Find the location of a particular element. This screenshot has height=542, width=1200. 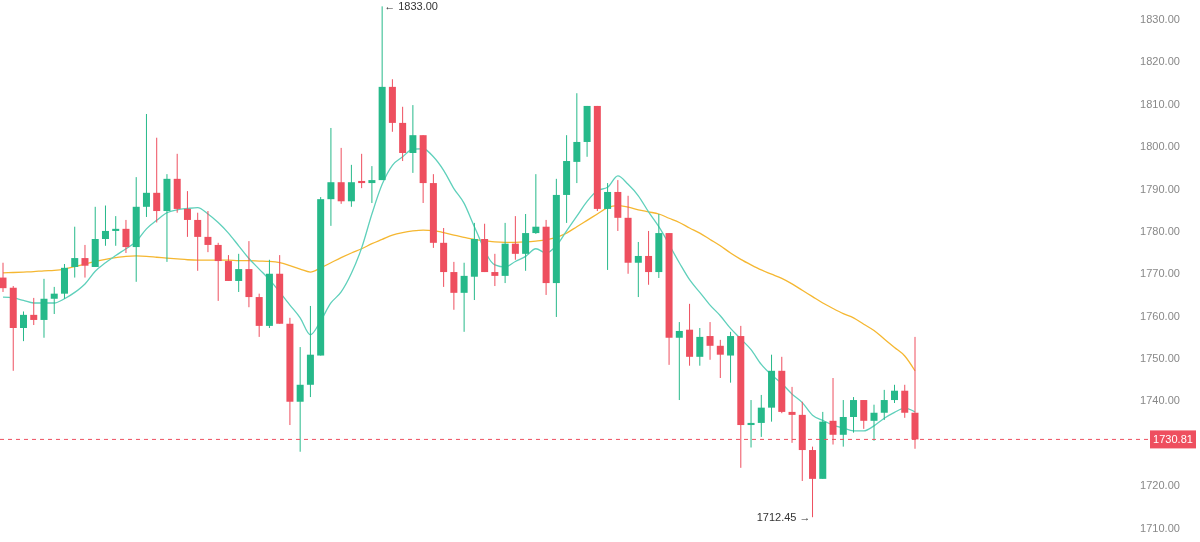

y-tick-label: 1790.00 is located at coordinates (1160, 188).